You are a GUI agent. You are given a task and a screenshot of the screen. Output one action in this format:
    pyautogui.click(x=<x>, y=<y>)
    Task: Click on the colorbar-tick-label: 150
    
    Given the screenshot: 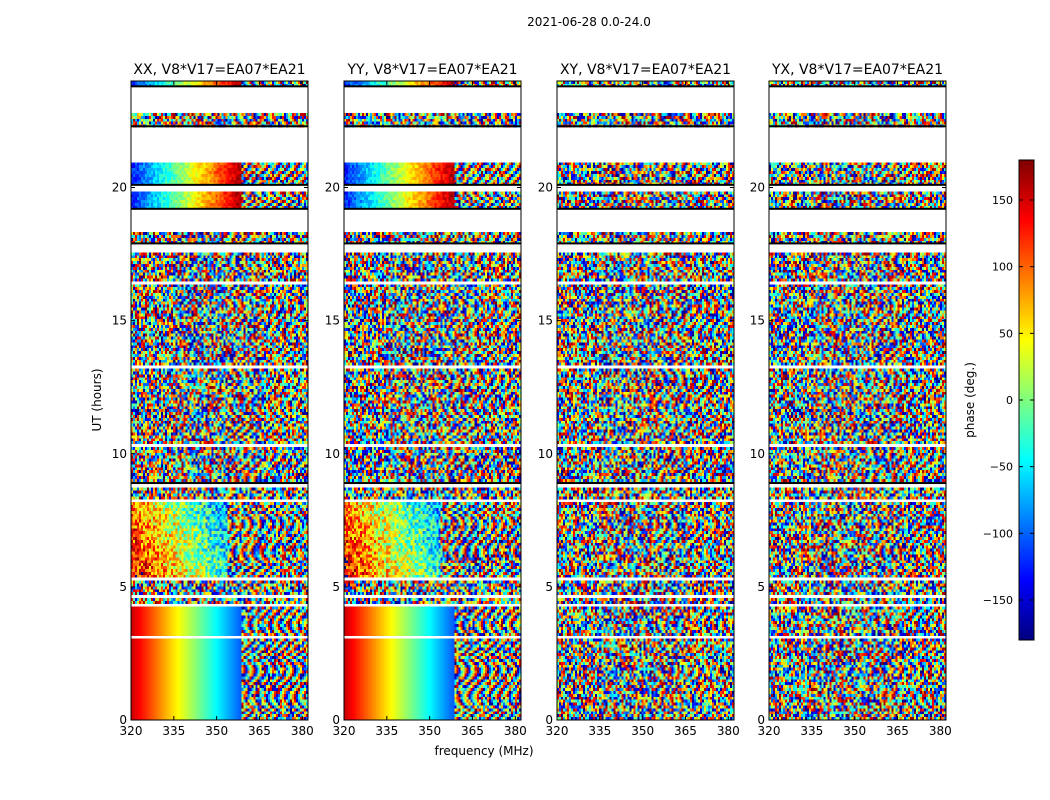 What is the action you would take?
    pyautogui.click(x=1002, y=200)
    